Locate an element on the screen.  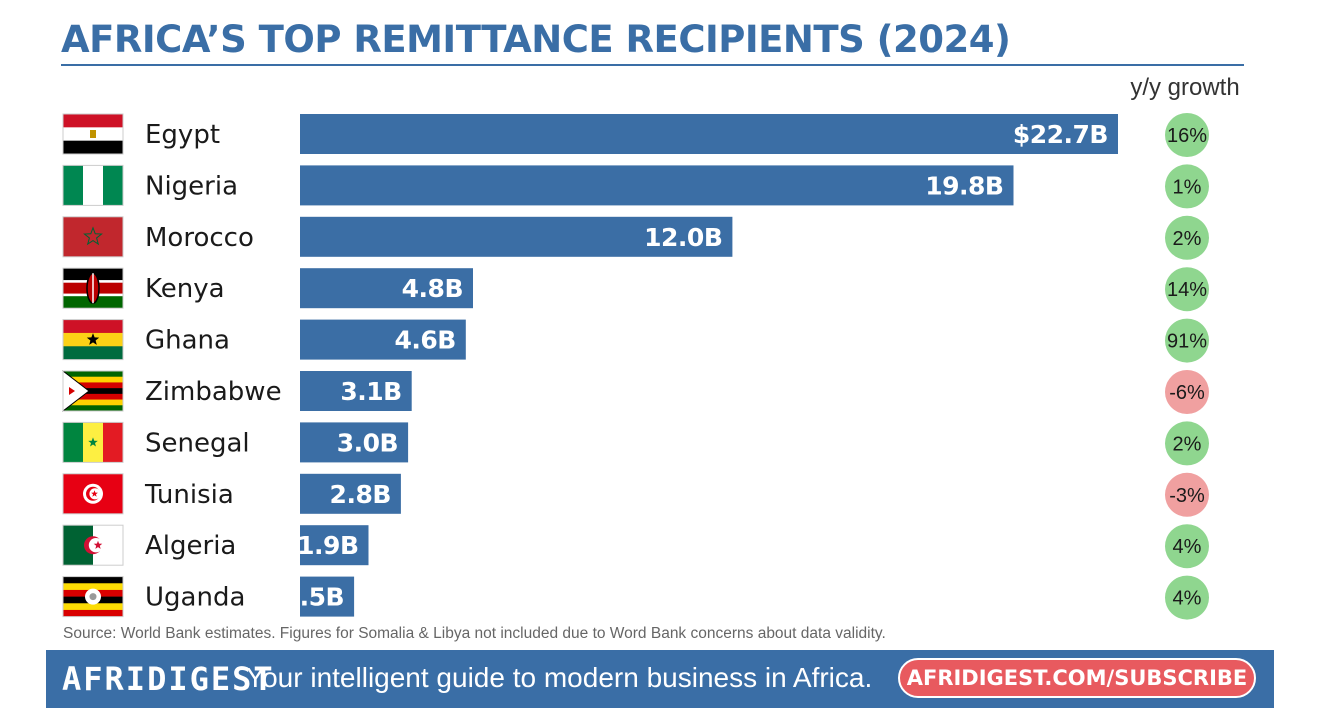
bar-uganda is located at coordinates (327, 596).